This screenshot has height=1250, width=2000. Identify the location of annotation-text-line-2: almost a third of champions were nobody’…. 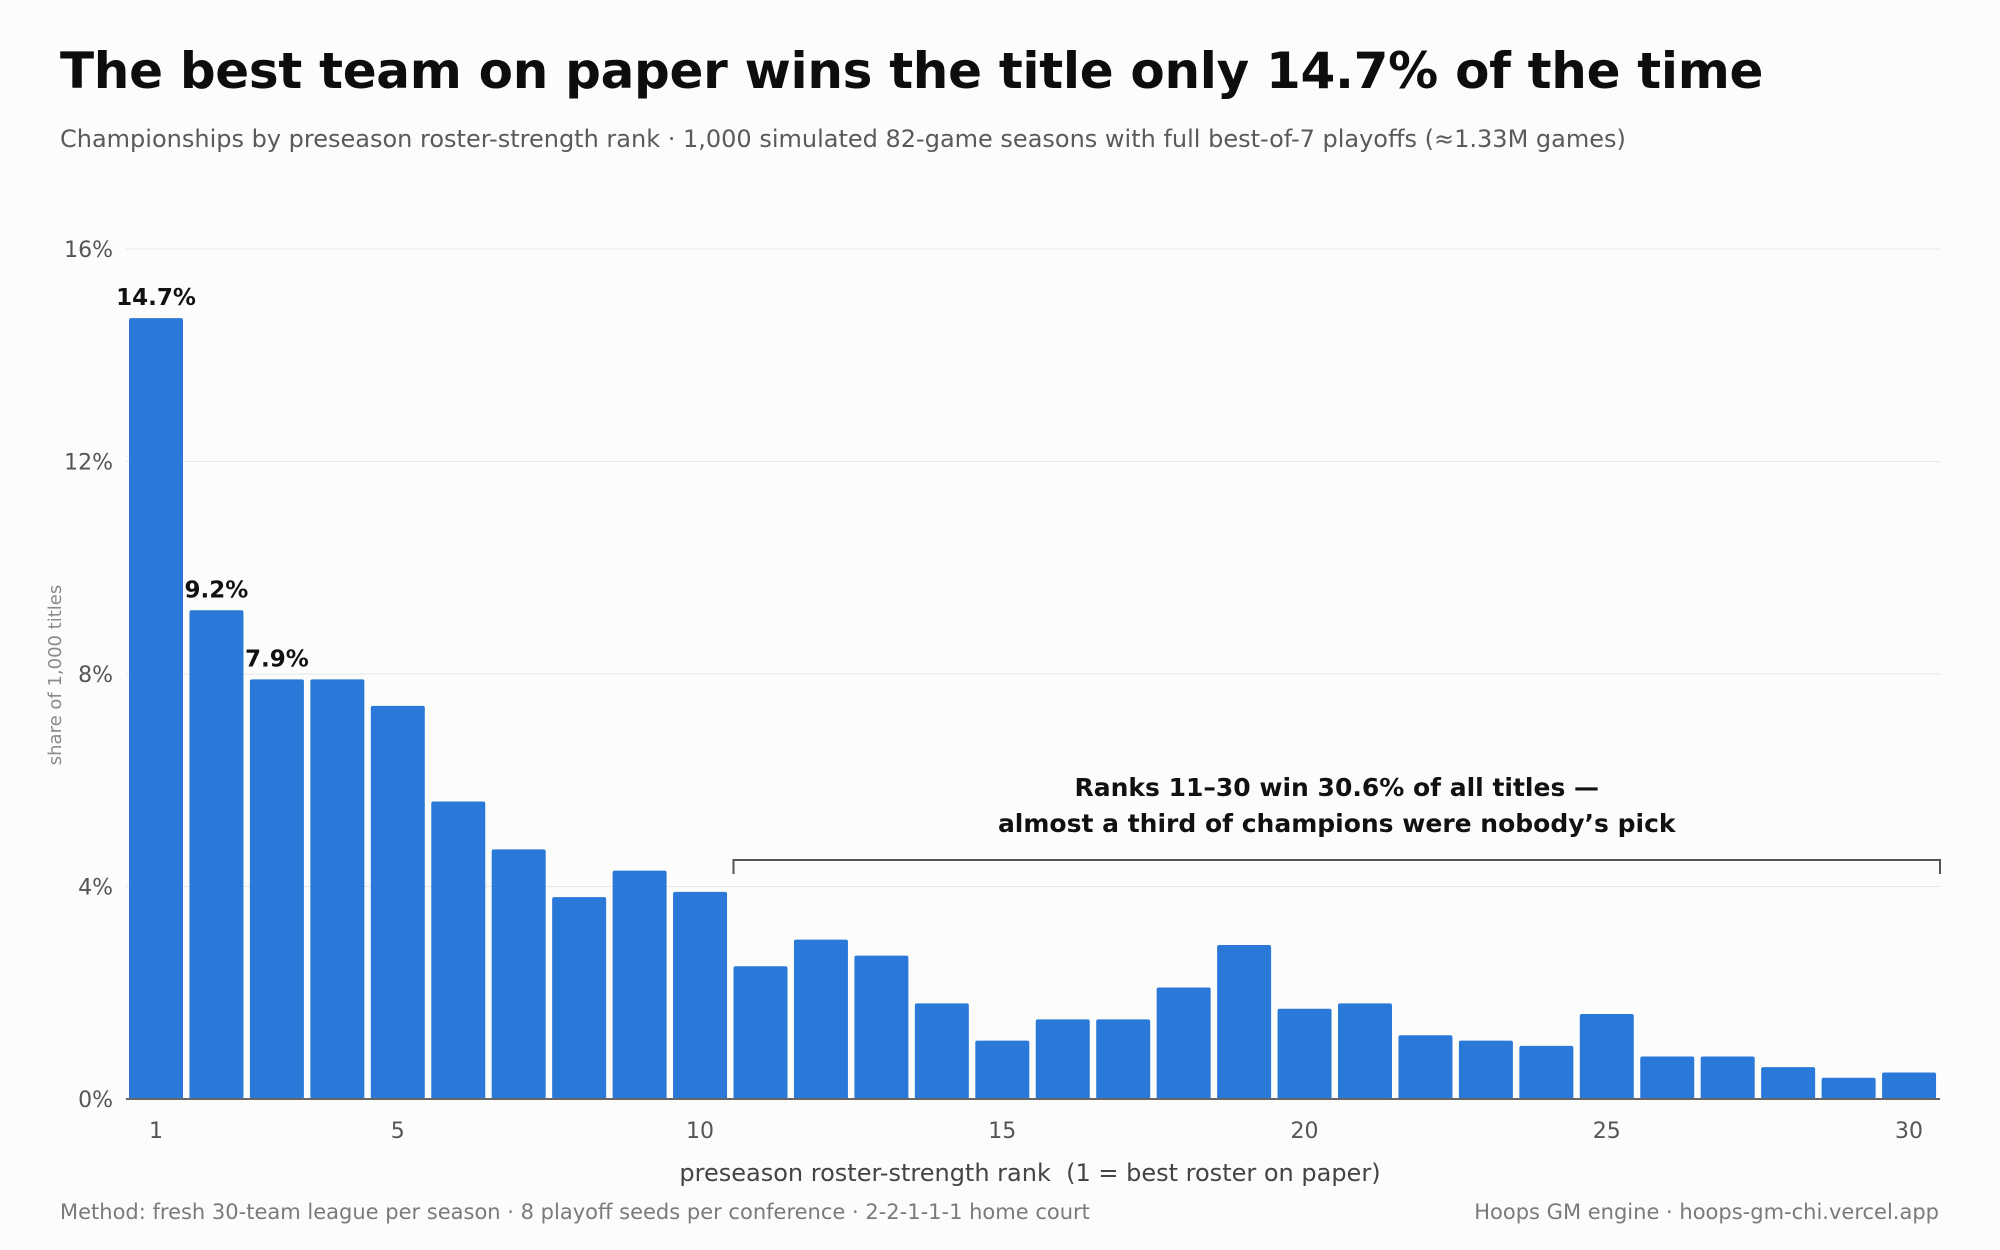
(1337, 823).